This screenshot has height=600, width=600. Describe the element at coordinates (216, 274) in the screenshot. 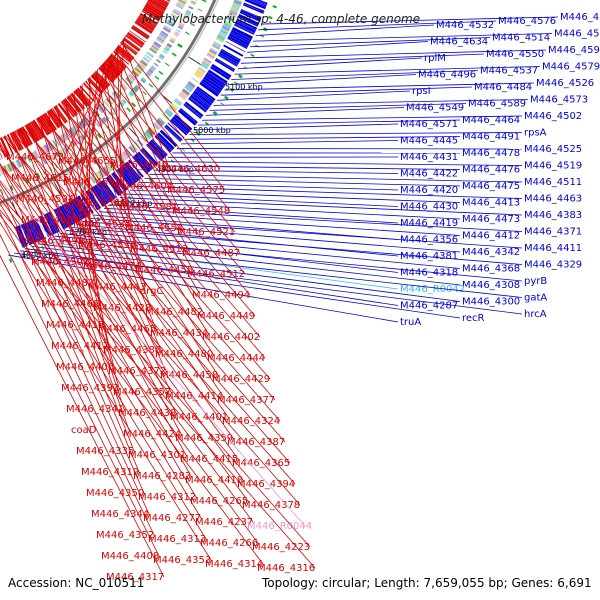

I see `gene-label: M446_4512` at that location.